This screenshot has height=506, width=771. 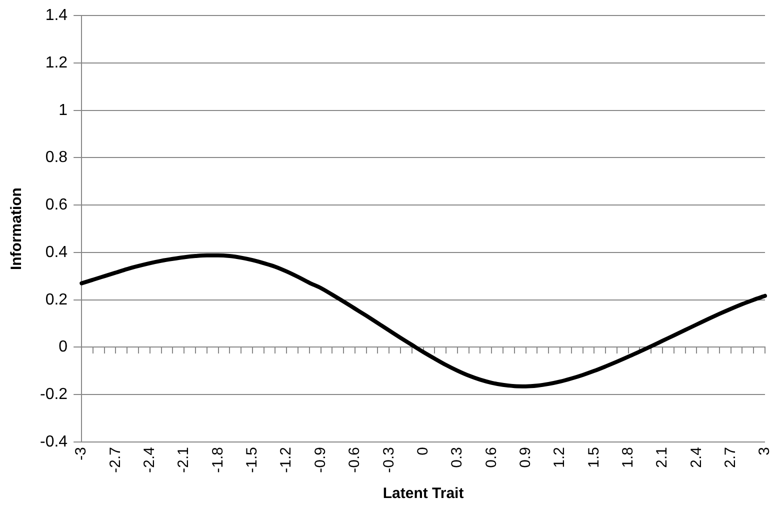 What do you see at coordinates (491, 457) in the screenshot?
I see `x-tick-label: 0.6` at bounding box center [491, 457].